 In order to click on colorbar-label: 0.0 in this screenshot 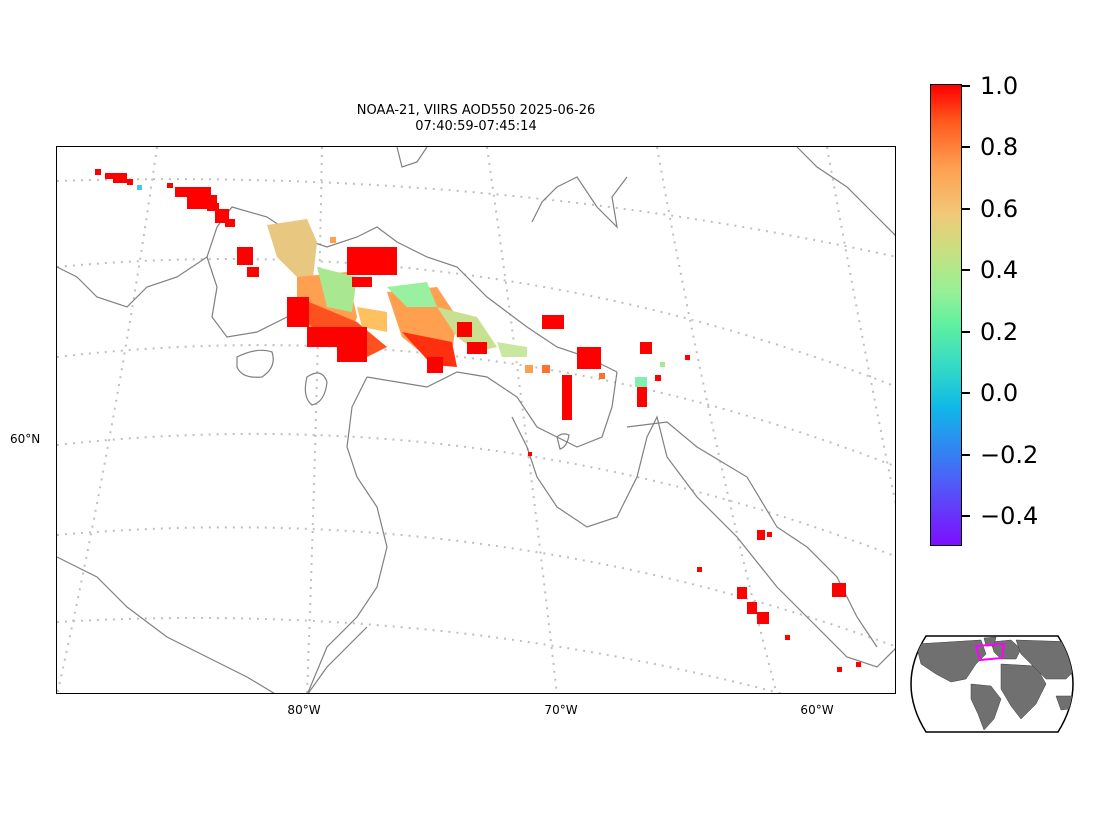, I will do `click(999, 393)`.